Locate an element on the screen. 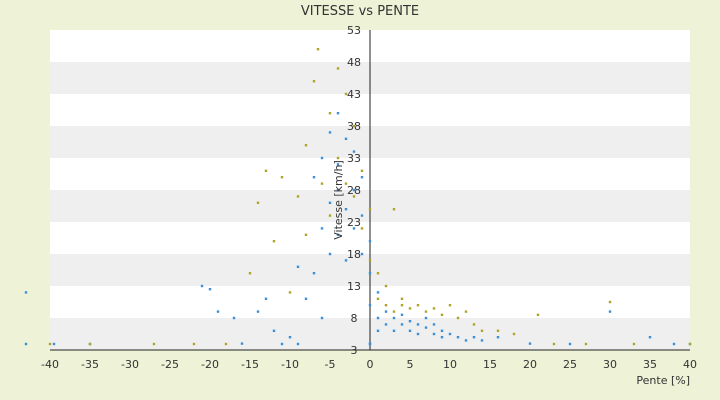 The image size is (720, 400). y-tick-label: 18 is located at coordinates (354, 254).